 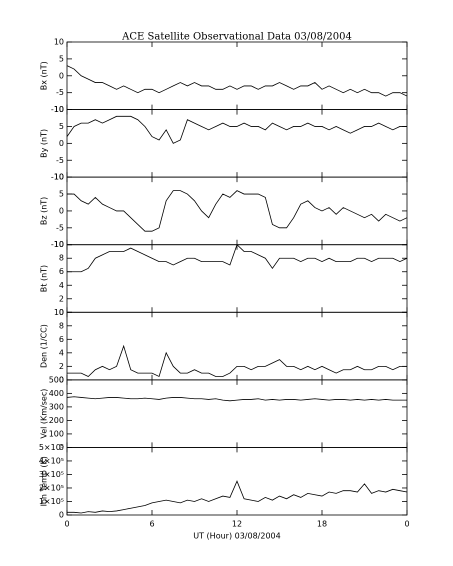 What do you see at coordinates (237, 524) in the screenshot?
I see `x-tick-label: 12` at bounding box center [237, 524].